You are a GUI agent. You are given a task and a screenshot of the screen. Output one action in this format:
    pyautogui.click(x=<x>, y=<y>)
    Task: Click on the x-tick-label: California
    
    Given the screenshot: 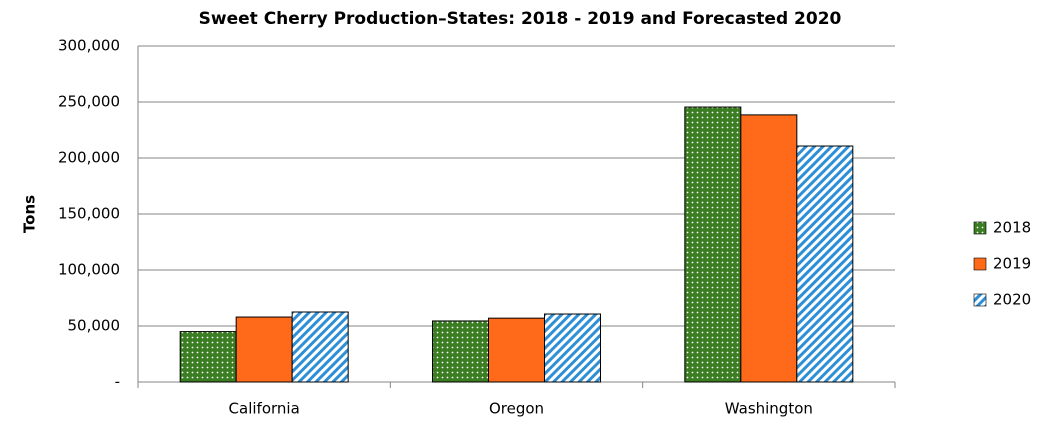 What is the action you would take?
    pyautogui.click(x=264, y=409)
    